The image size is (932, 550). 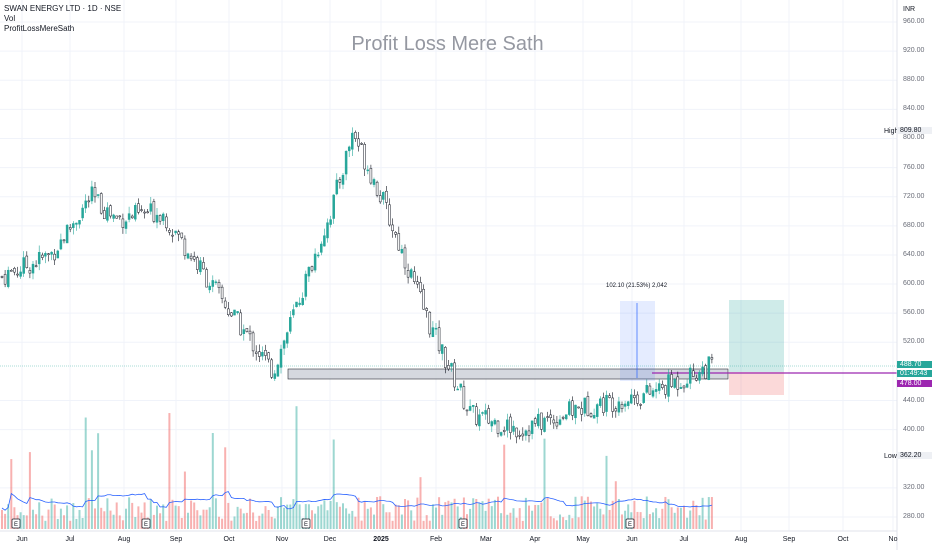 What do you see at coordinates (914, 138) in the screenshot?
I see `price-tick: 800.00` at bounding box center [914, 138].